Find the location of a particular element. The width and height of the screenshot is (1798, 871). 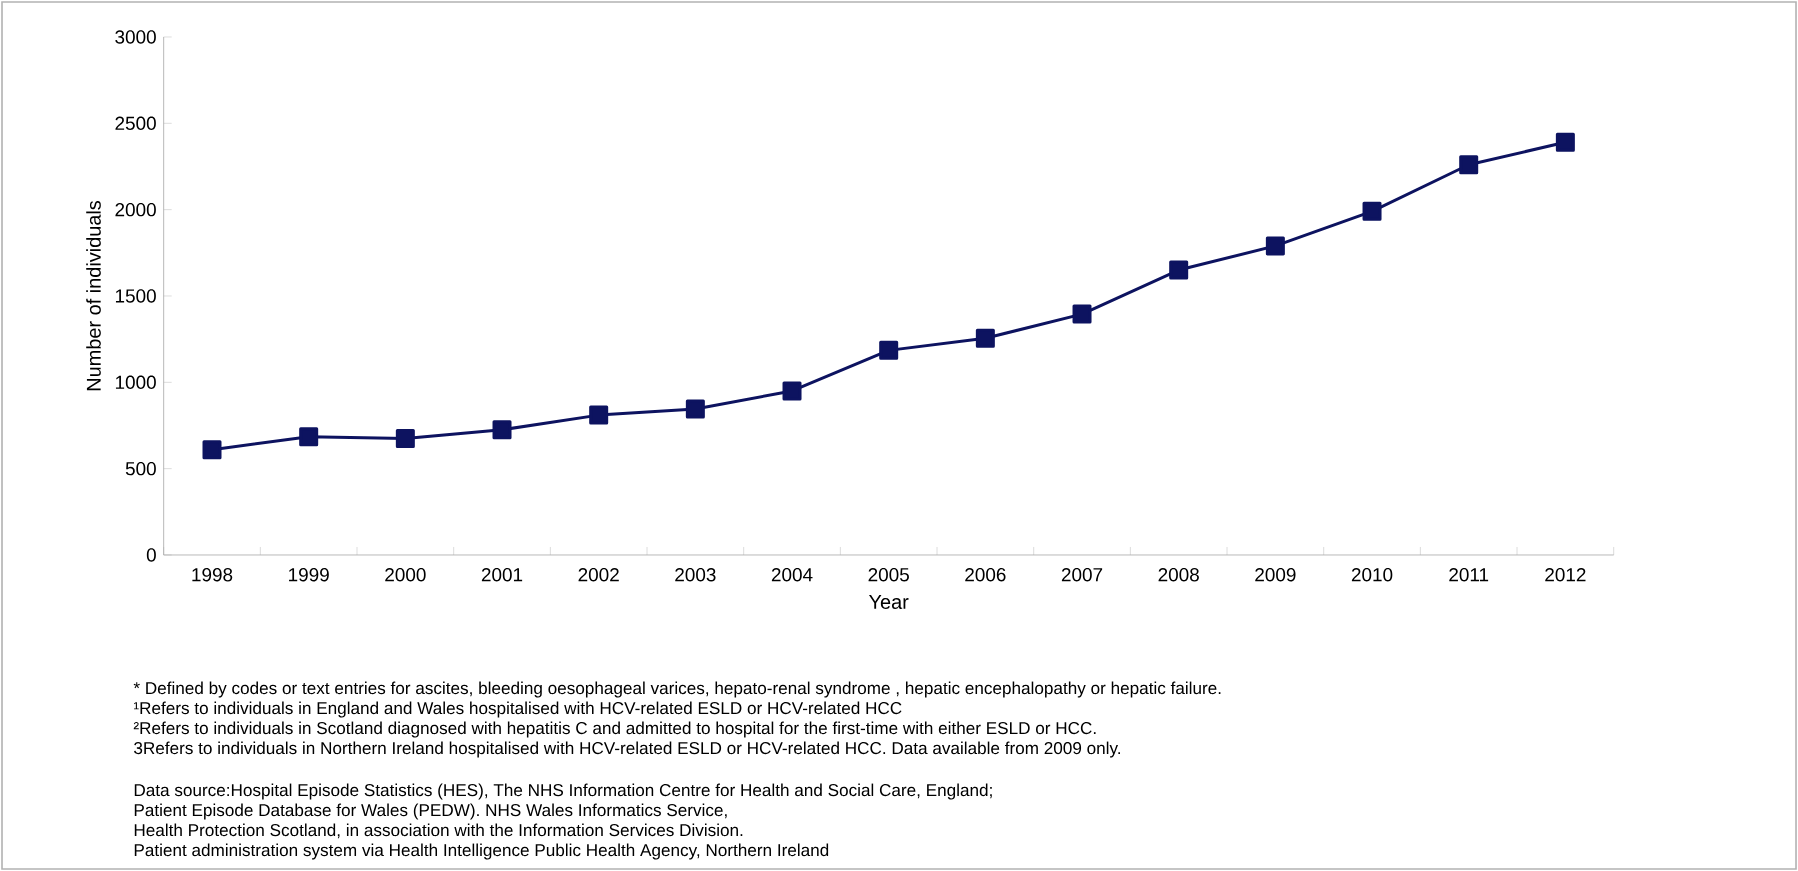

source-note: Data source:Hospital Episode Statistics (HES), The NHS Information Centre for Health and Social Care, England; is located at coordinates (563, 791).